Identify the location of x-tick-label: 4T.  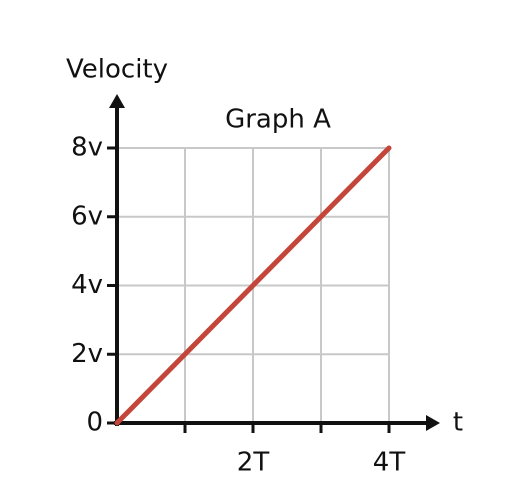
(389, 463).